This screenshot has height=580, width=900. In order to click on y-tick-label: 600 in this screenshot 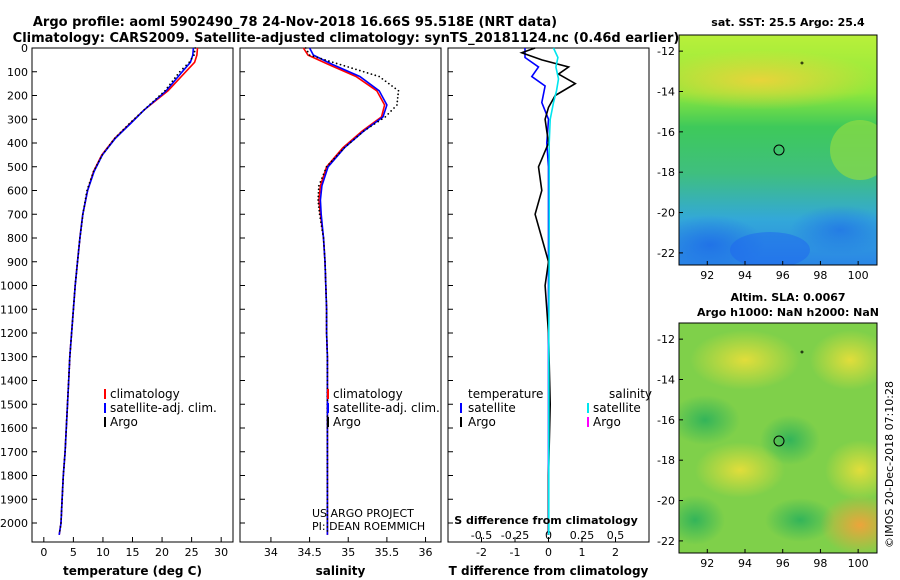, I will do `click(17, 191)`.